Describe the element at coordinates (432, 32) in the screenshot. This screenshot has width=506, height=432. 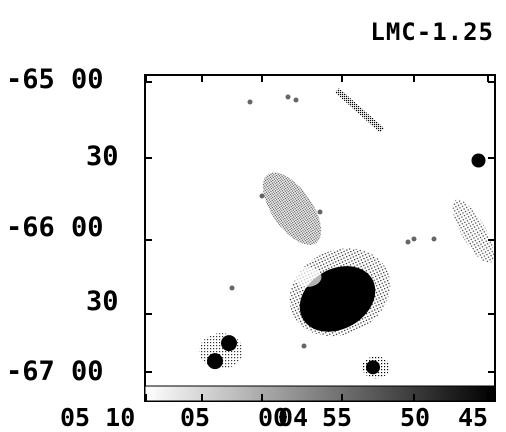
I see `chart-title: LMC-1.25` at that location.